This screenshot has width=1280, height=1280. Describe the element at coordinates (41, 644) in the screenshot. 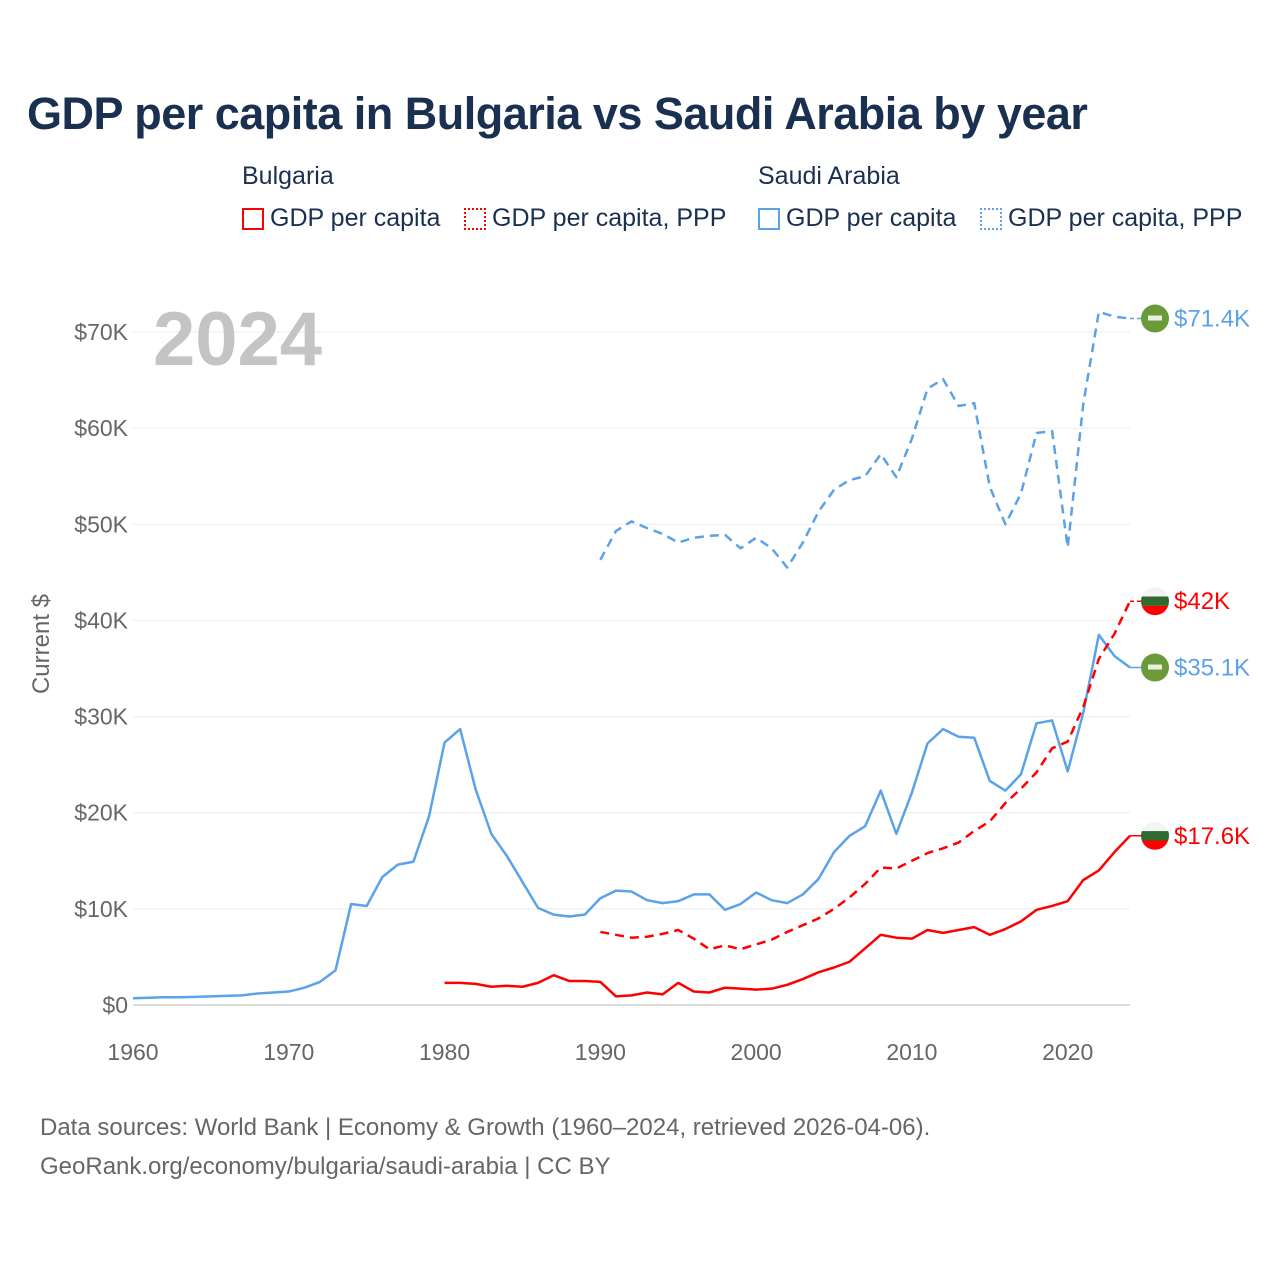

I see `y-axis-label: Current $` at that location.